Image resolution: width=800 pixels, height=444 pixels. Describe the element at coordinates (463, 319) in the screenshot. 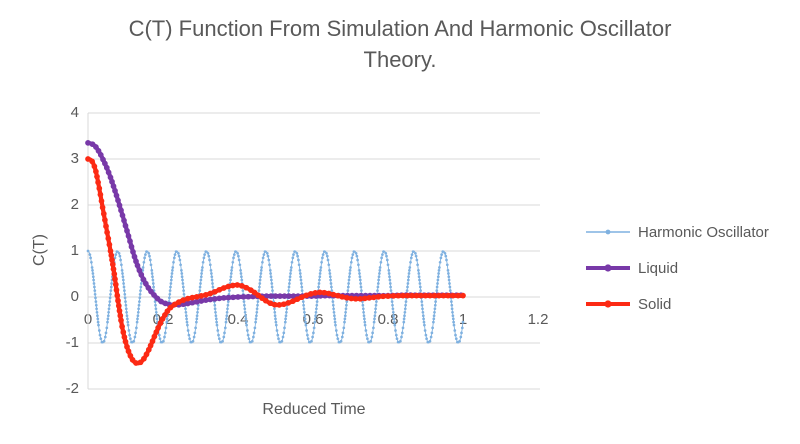

I see `x-tick-label: 1` at that location.